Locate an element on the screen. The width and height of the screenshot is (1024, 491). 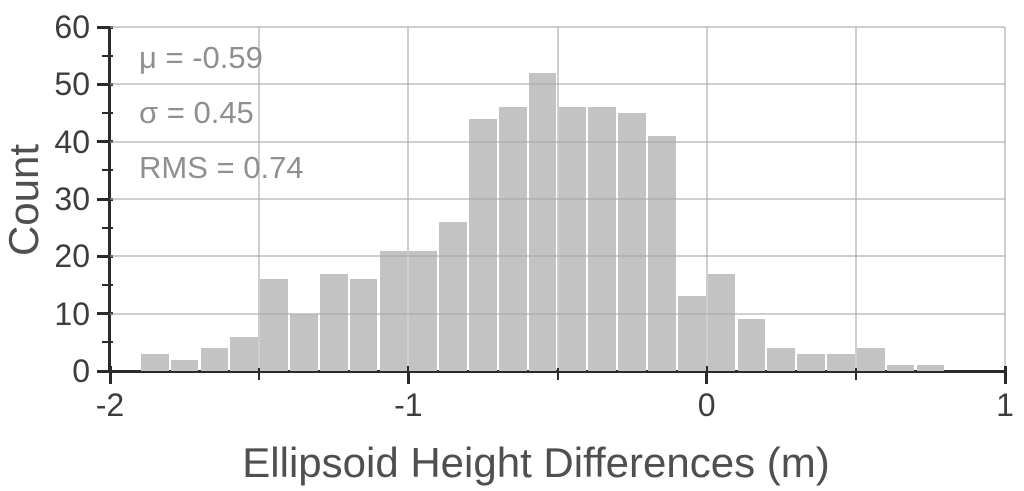
y-tick-label: 50 is located at coordinates (72, 84).